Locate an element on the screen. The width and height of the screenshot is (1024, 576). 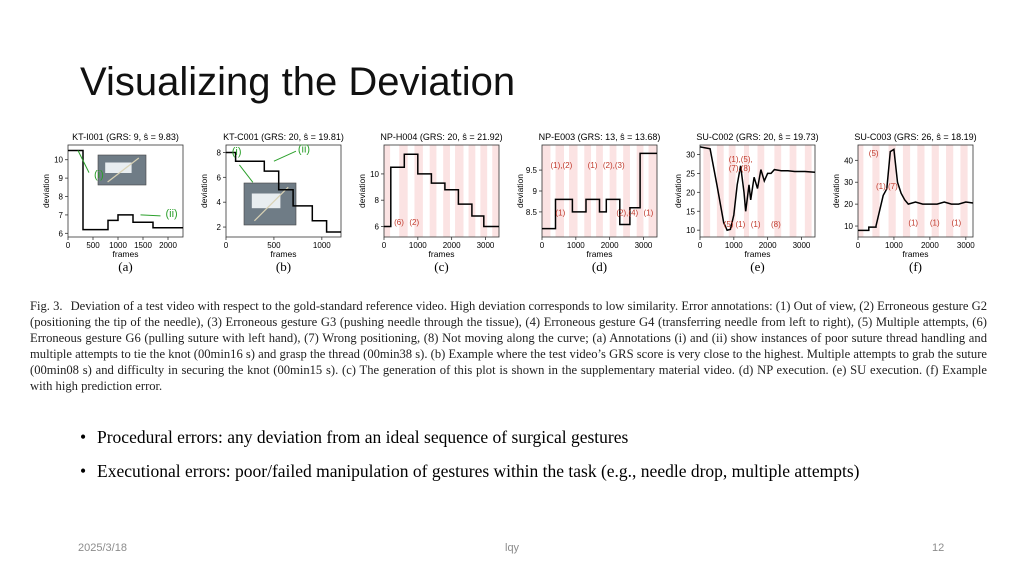
error-annotation: (1),(2) is located at coordinates (561, 165).